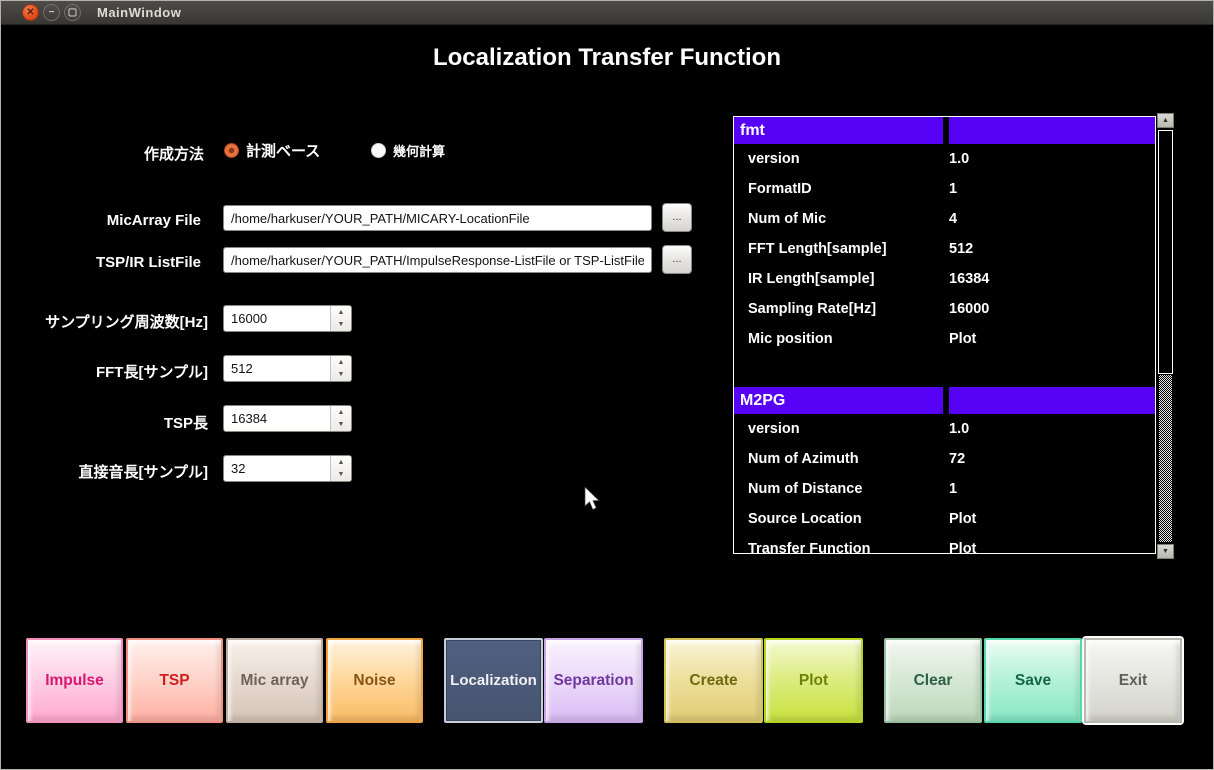 Image resolution: width=1214 pixels, height=770 pixels. What do you see at coordinates (787, 219) in the screenshot?
I see `table-cell-key: Num of Mic` at bounding box center [787, 219].